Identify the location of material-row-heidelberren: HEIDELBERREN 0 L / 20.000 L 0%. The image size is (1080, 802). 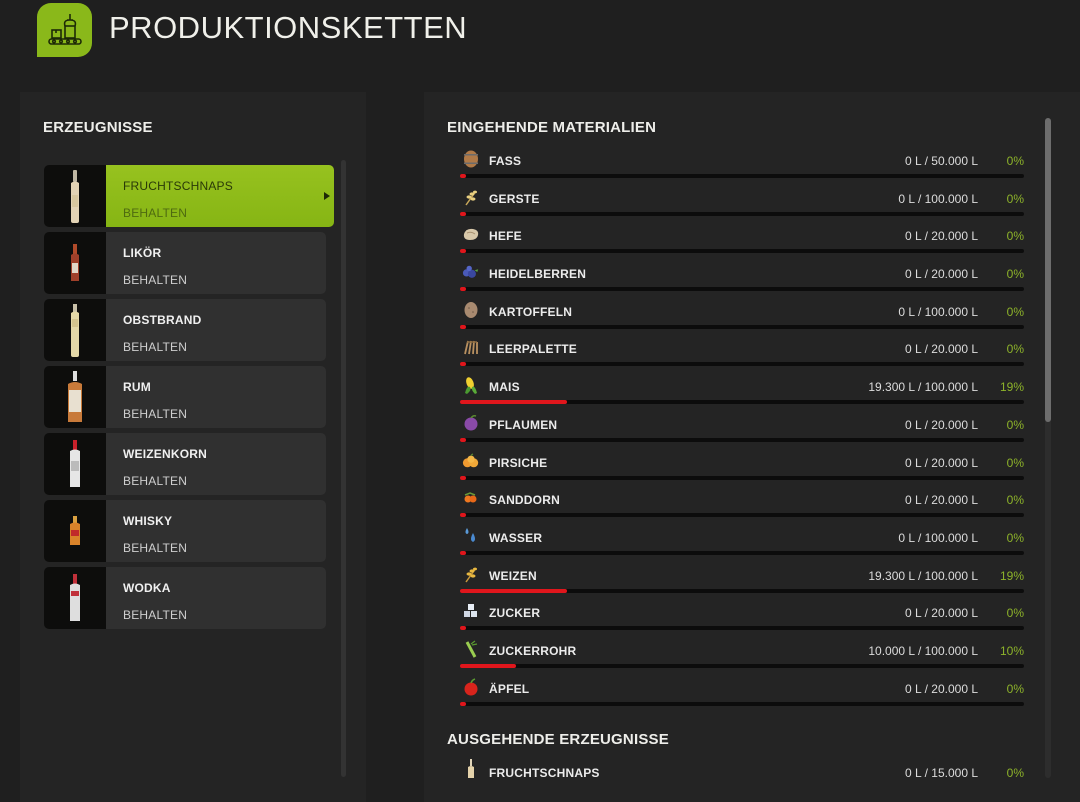
(743, 282).